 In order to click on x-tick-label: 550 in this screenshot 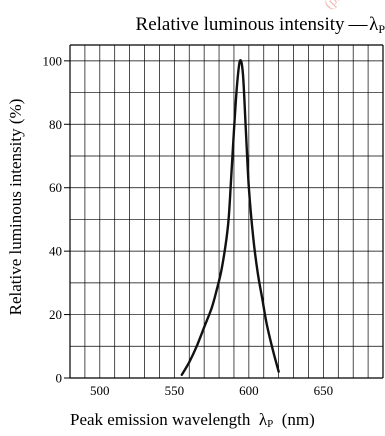, I will do `click(175, 390)`.